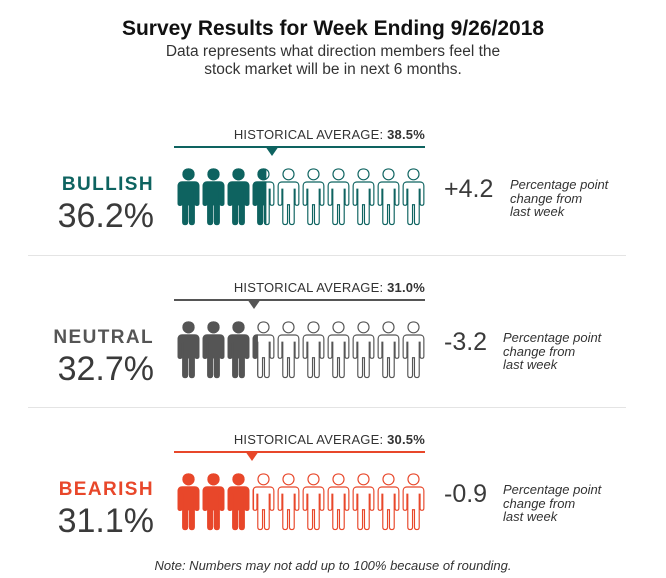 The image size is (666, 578). I want to click on category-percentage: 31.1%, so click(105, 521).